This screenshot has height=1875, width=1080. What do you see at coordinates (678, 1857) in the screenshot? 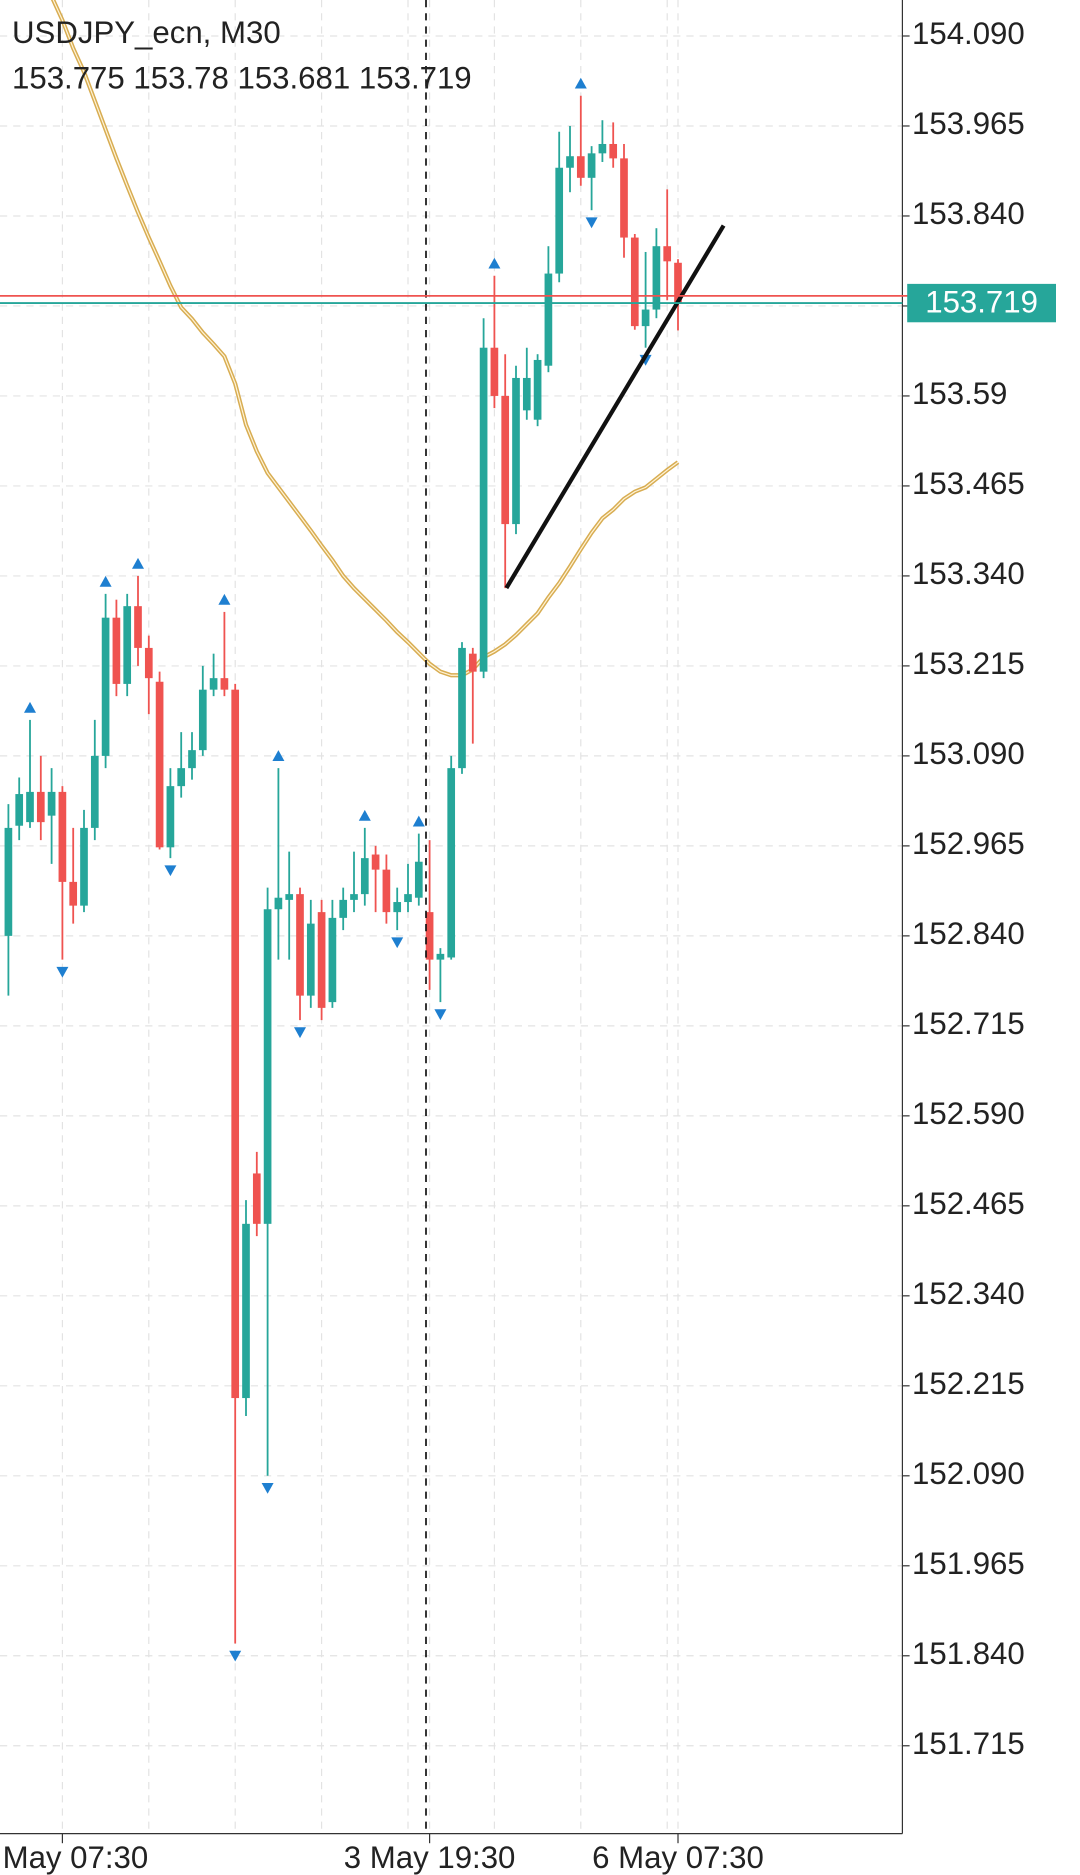
I see `x-tick-label: 6 May 07:30` at bounding box center [678, 1857].